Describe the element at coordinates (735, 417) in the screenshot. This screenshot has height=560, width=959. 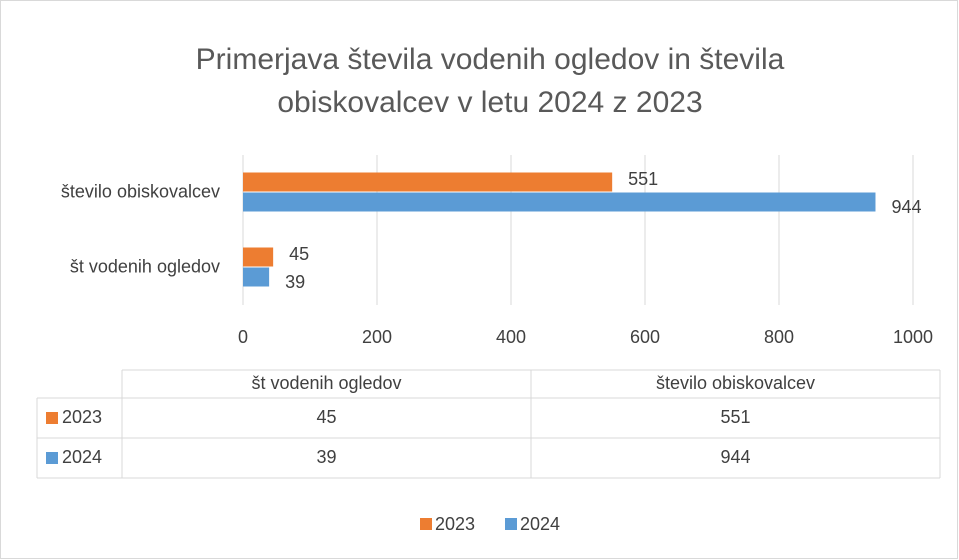
I see `table-cell: 551` at that location.